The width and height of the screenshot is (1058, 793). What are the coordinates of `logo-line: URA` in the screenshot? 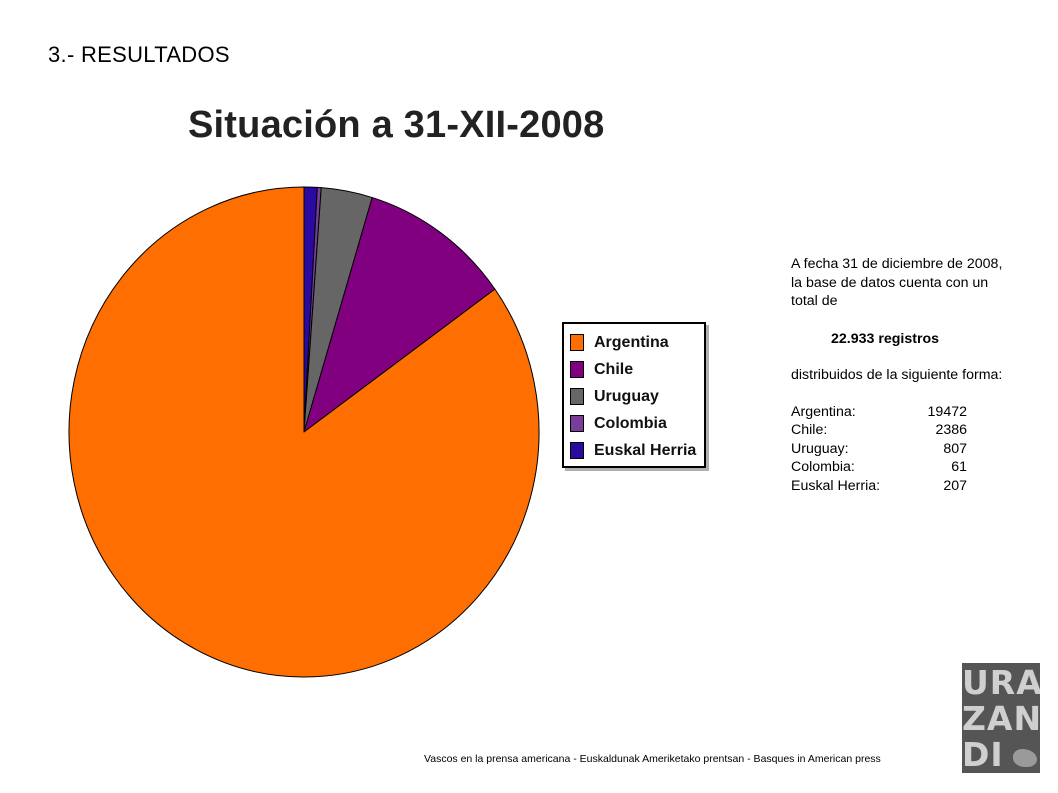 It's located at (1001, 682).